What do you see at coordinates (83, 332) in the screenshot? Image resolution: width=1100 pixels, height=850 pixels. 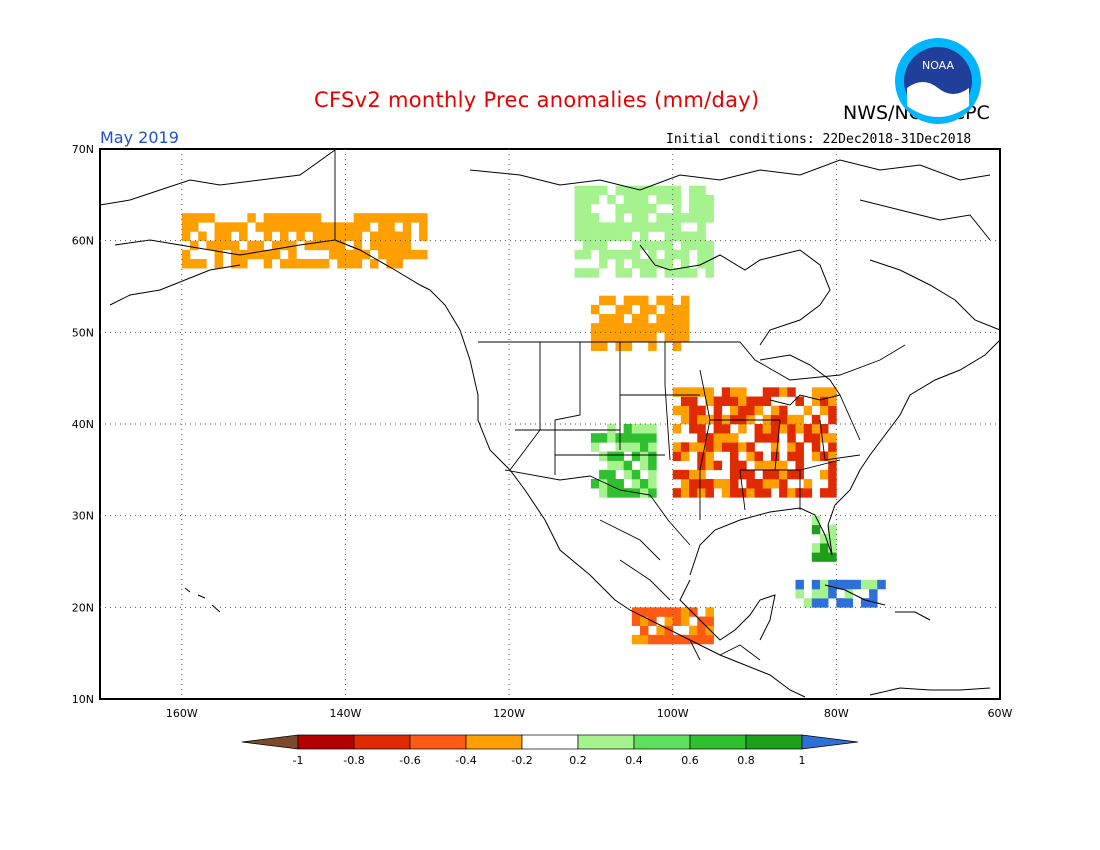 I see `lat-tick-label: 50N` at bounding box center [83, 332].